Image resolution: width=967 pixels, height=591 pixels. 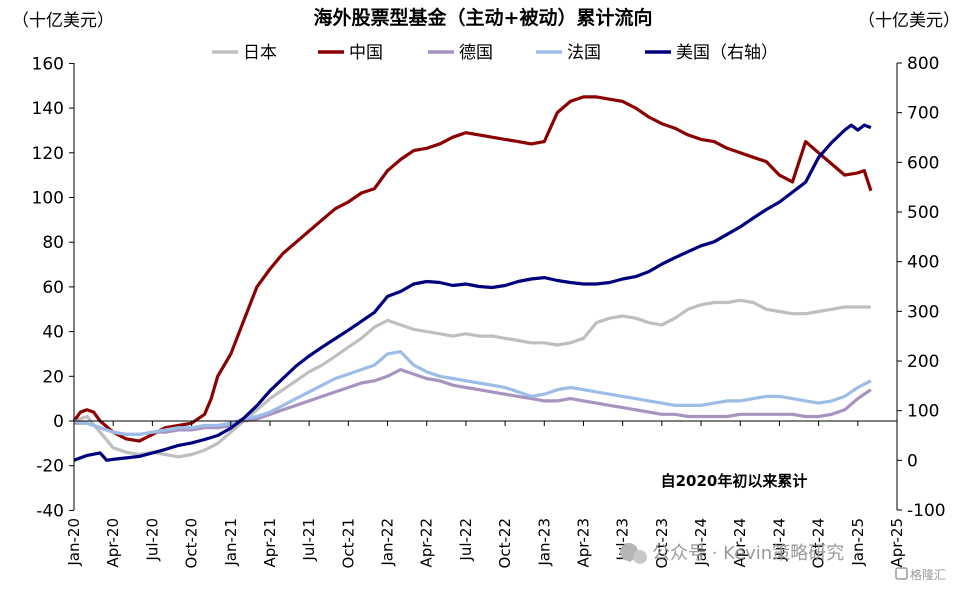 What do you see at coordinates (483, 17) in the screenshot?
I see `chart-title: 海外股票型基金（主动+被动）累计流向` at bounding box center [483, 17].